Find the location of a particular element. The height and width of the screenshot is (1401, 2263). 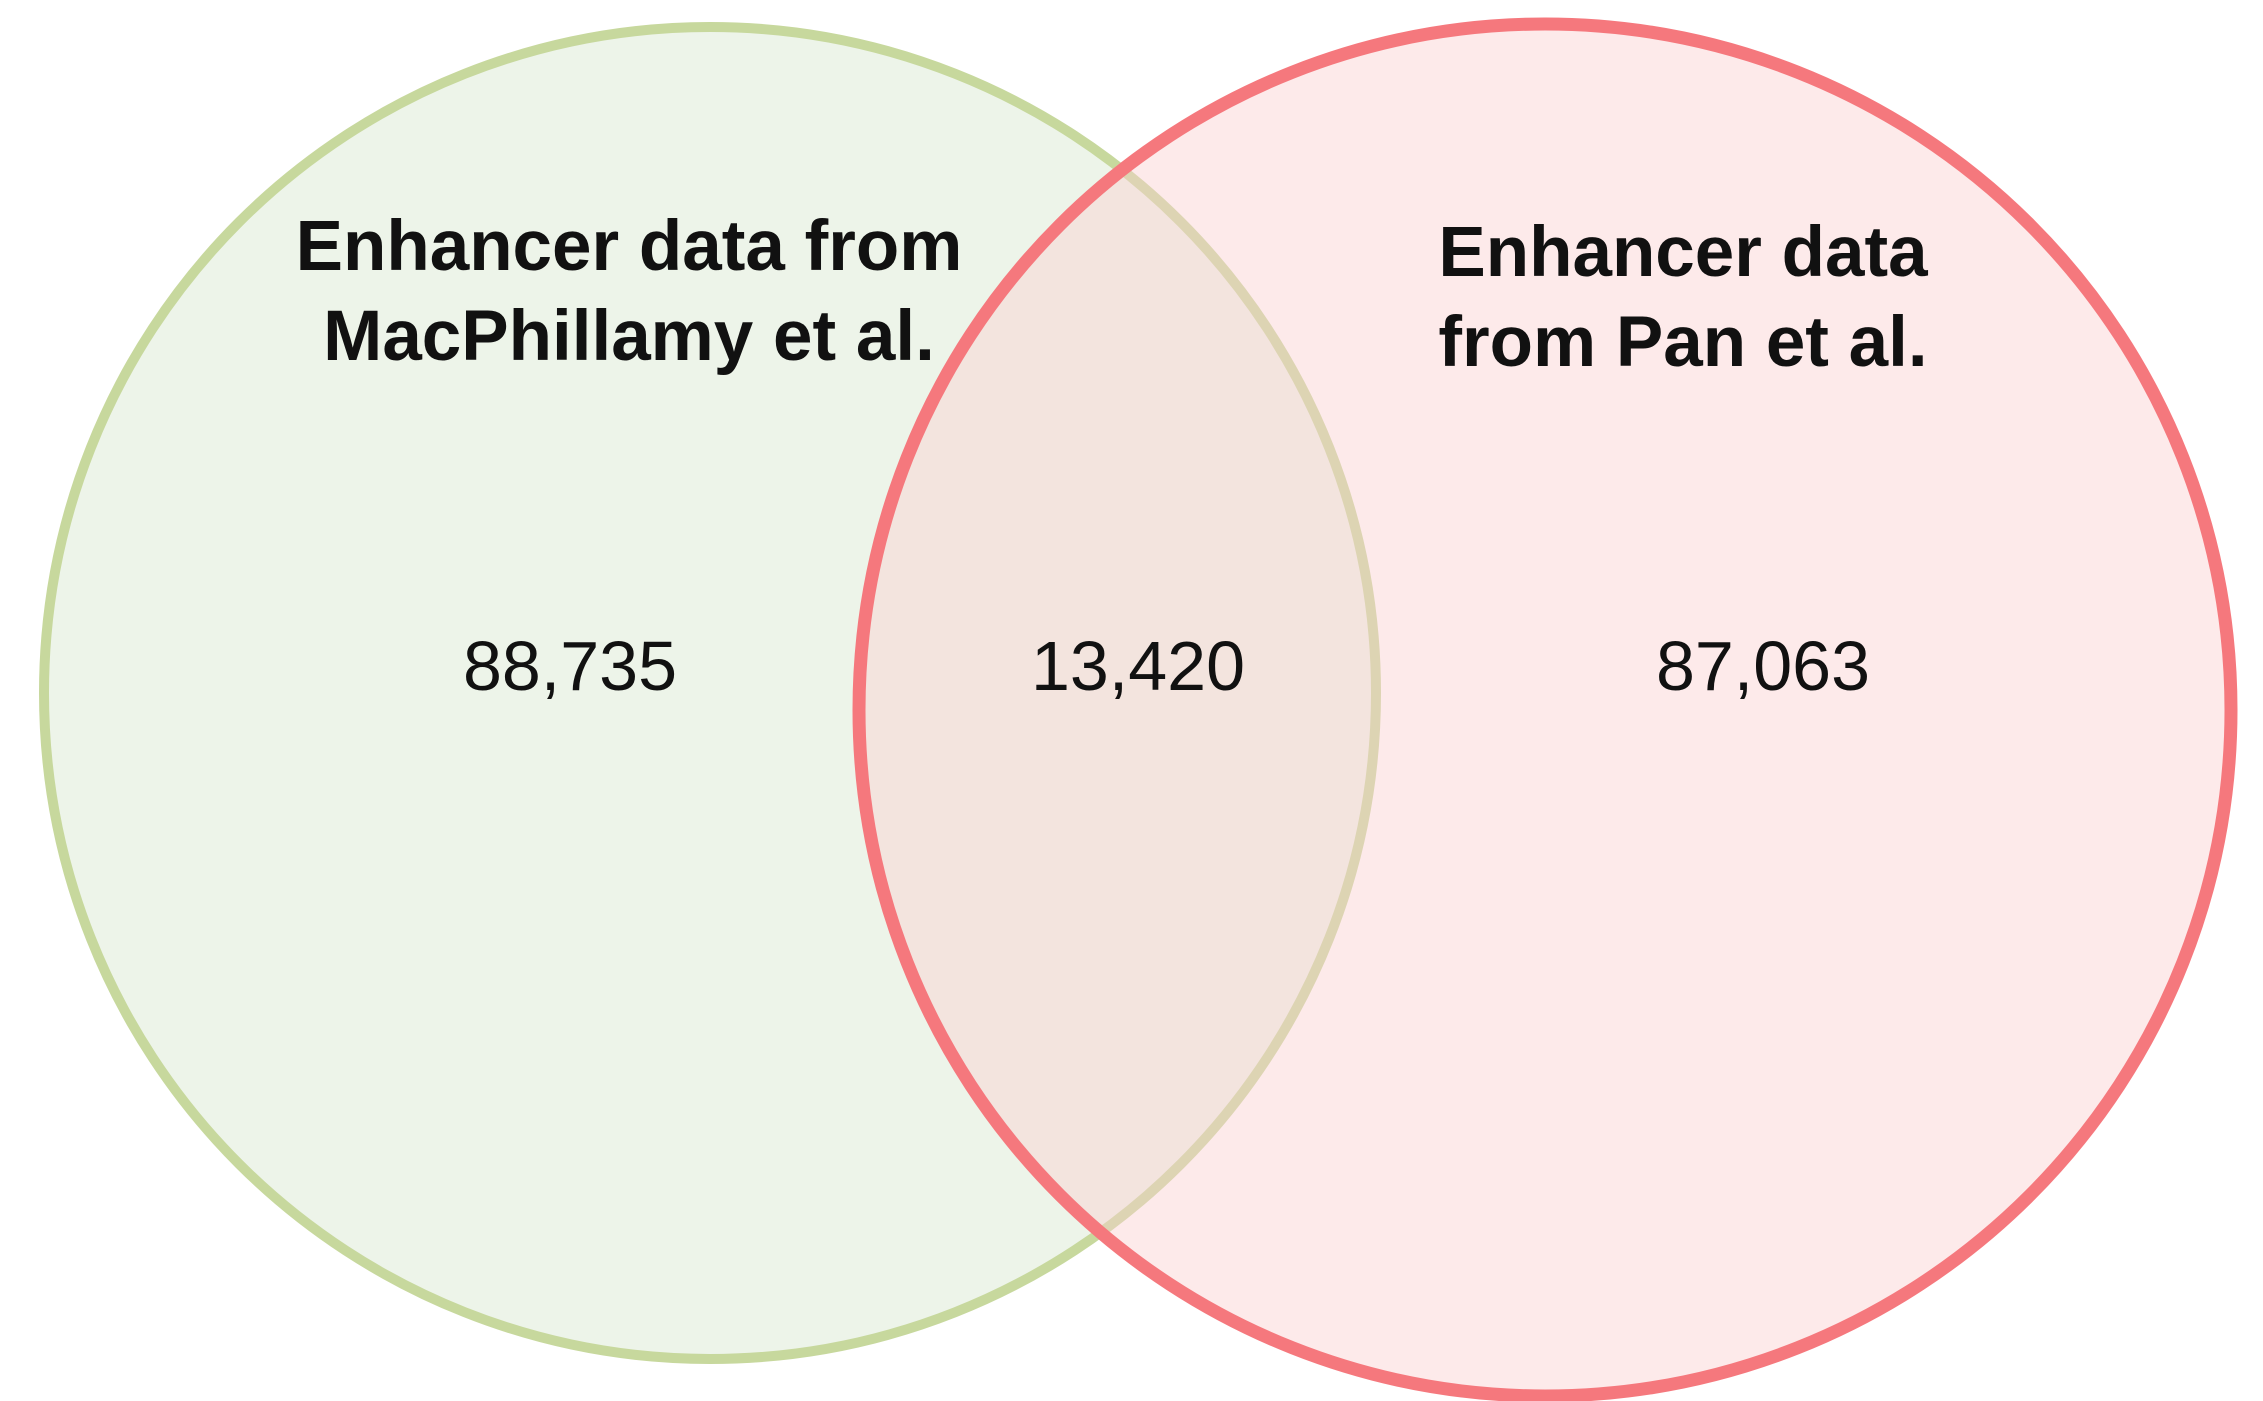

left-set-label-line2: MacPhillamy et al. is located at coordinates (629, 336).